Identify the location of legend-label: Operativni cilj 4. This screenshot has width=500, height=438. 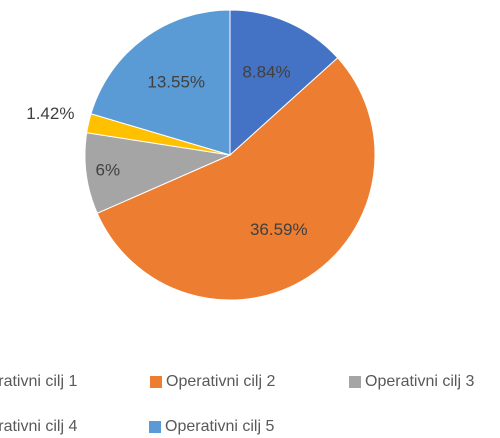
(38, 426).